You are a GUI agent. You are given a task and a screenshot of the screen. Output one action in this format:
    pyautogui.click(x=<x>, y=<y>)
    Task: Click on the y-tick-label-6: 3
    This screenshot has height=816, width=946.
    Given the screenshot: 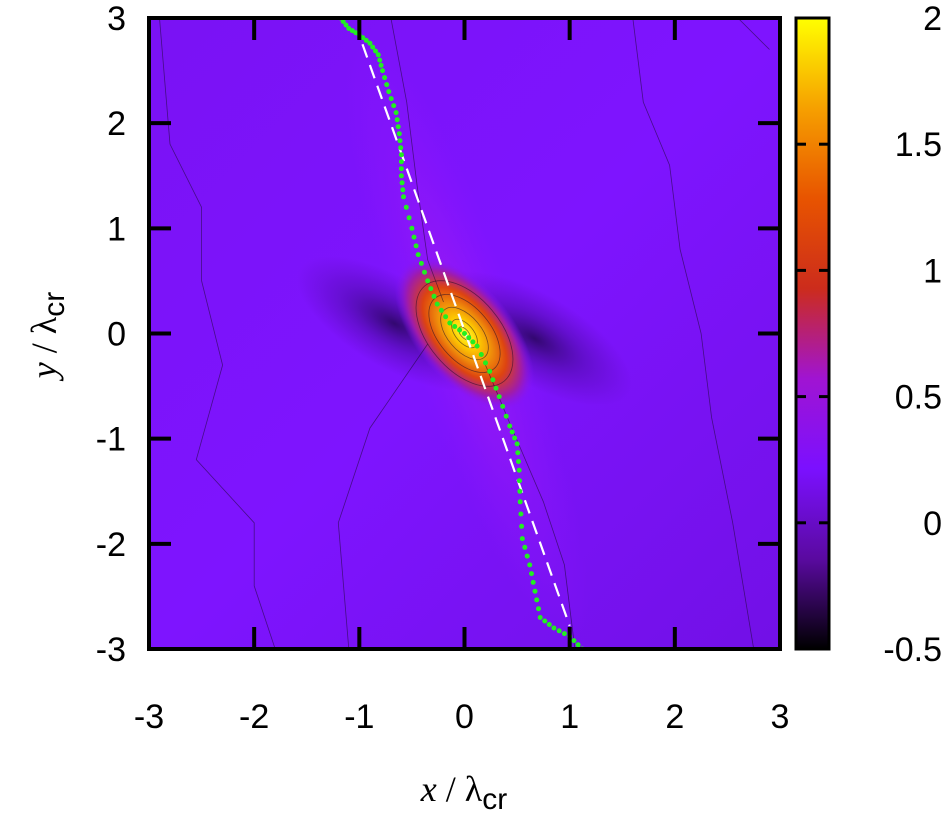 What is the action you would take?
    pyautogui.click(x=116, y=19)
    